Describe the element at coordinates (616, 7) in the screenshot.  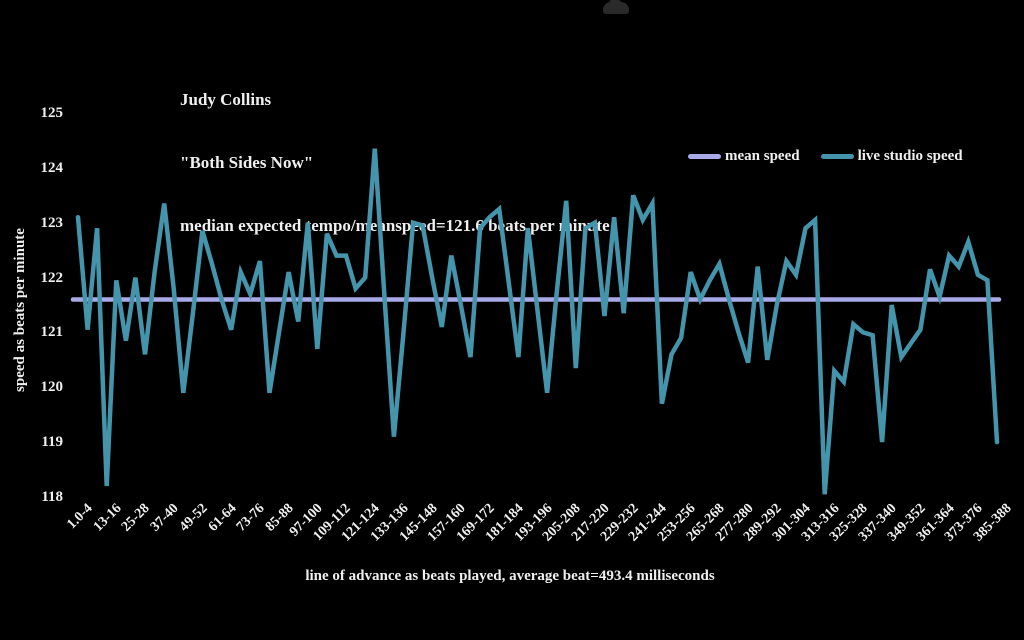
I see `cloud-icon` at that location.